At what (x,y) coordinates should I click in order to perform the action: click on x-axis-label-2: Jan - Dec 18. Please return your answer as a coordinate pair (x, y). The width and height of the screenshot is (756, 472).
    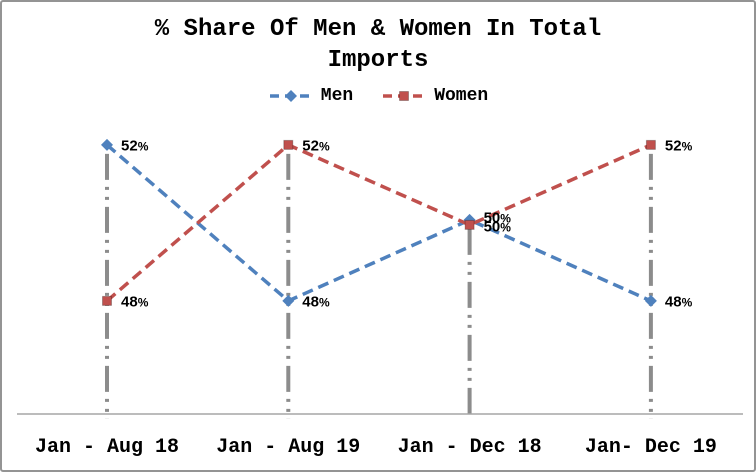
    Looking at the image, I should click on (470, 447).